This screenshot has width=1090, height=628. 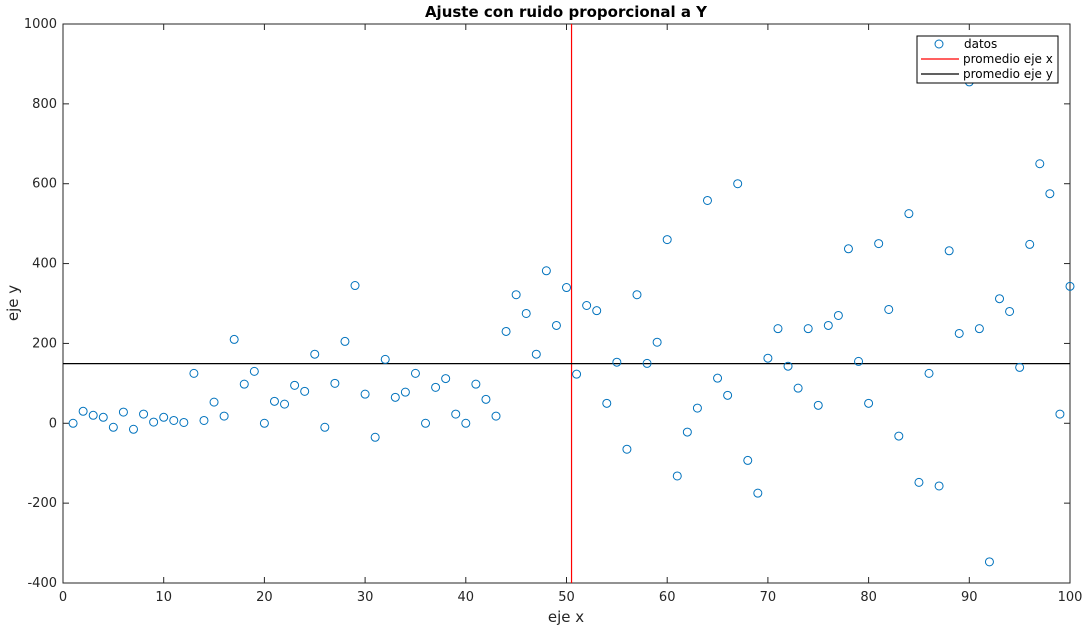 What do you see at coordinates (868, 597) in the screenshot?
I see `x-tick-label: 80` at bounding box center [868, 597].